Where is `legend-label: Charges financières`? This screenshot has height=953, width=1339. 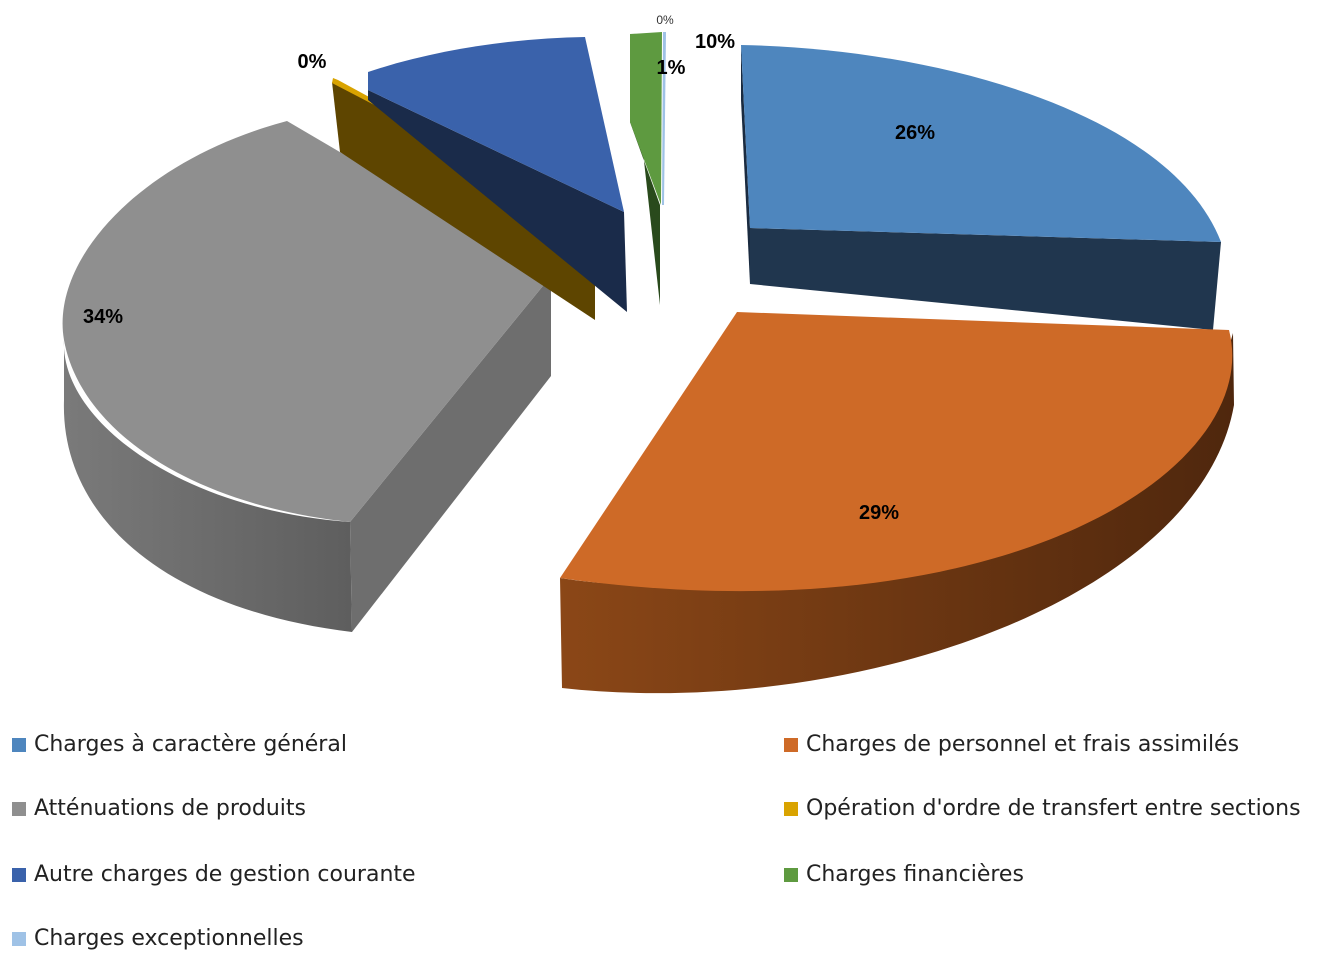
legend-label: Charges financières is located at coordinates (915, 874).